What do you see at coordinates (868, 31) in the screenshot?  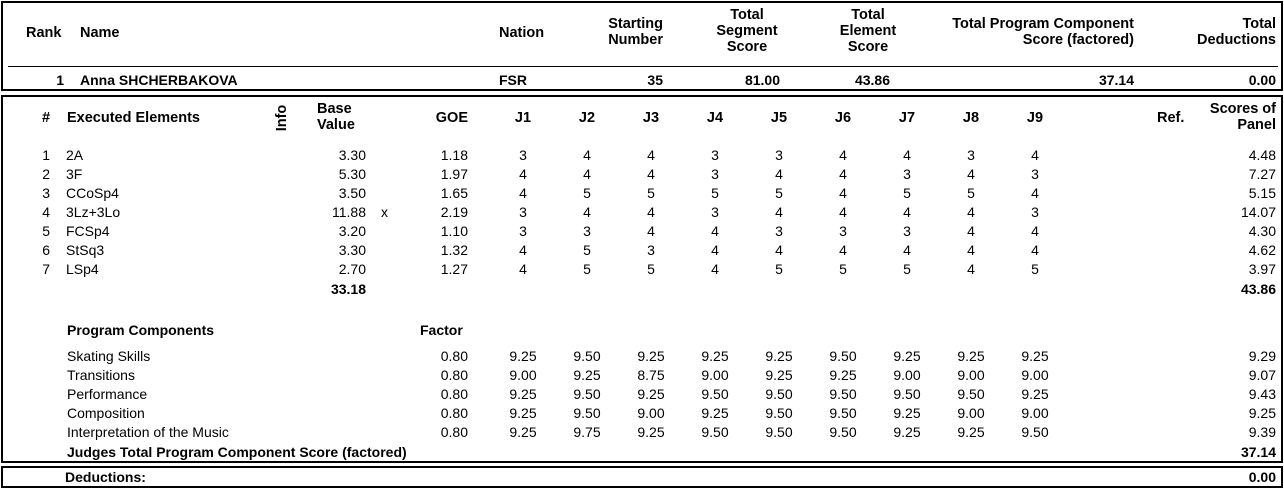 I see `header-total-element-score: Total Element Score` at bounding box center [868, 31].